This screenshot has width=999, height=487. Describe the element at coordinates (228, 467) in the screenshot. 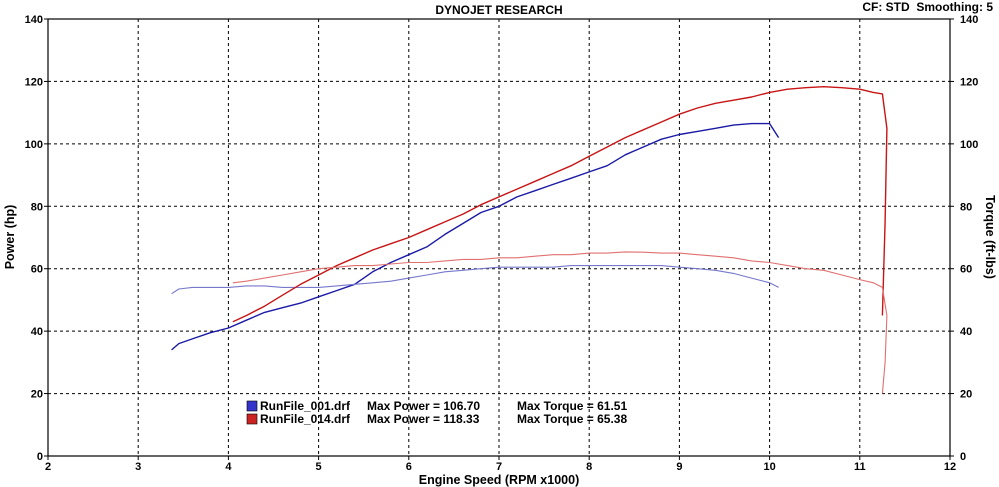

I see `x-tick-label: 4` at that location.